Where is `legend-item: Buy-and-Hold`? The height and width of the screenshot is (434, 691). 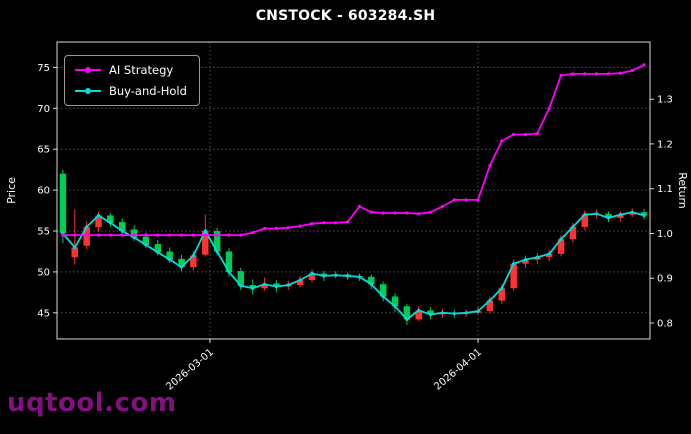
legend-item: Buy-and-Hold is located at coordinates (131, 91).